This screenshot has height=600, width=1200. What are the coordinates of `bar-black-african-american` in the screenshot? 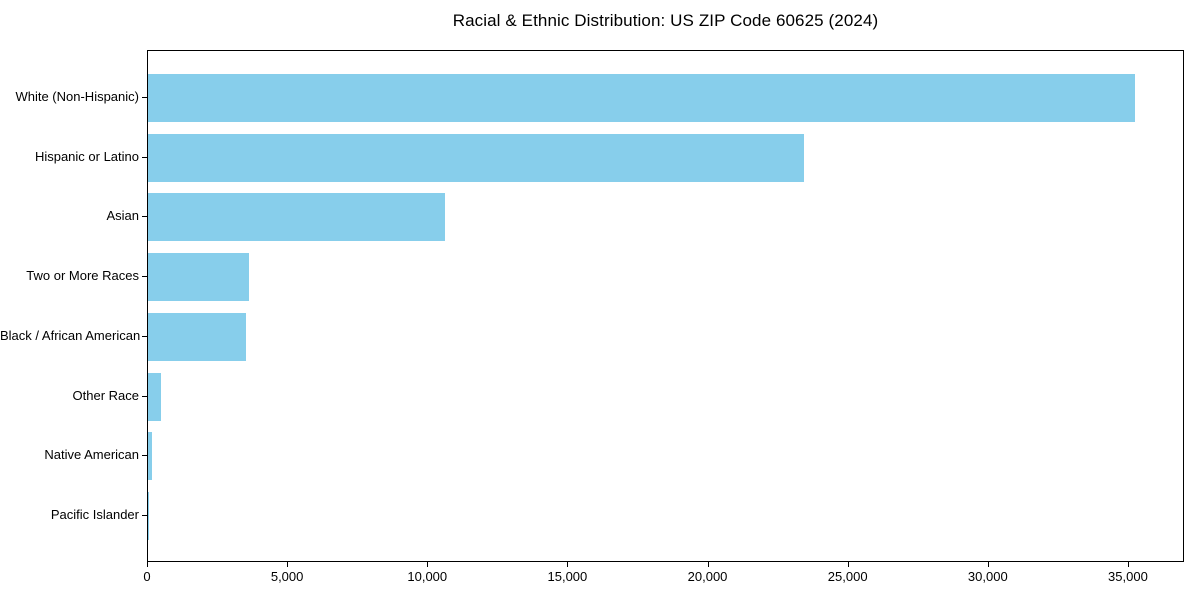 It's located at (197, 336).